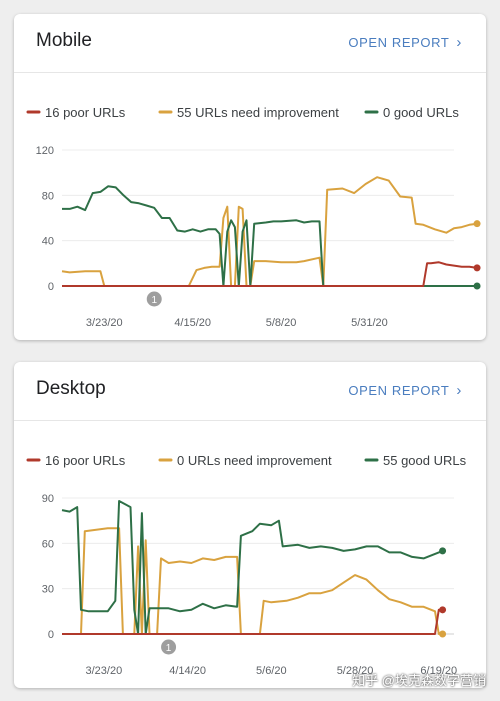  Describe the element at coordinates (258, 112) in the screenshot. I see `legend-label-needs: 55 URLs need improvement` at that location.